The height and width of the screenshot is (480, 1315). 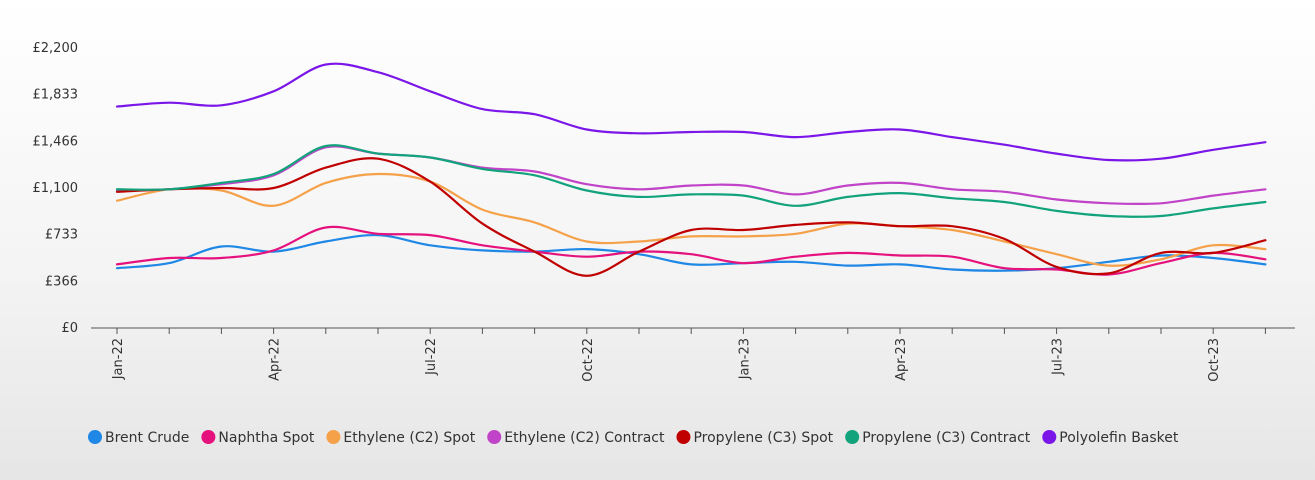 I want to click on x-tick-label: Apr-22, so click(x=275, y=359).